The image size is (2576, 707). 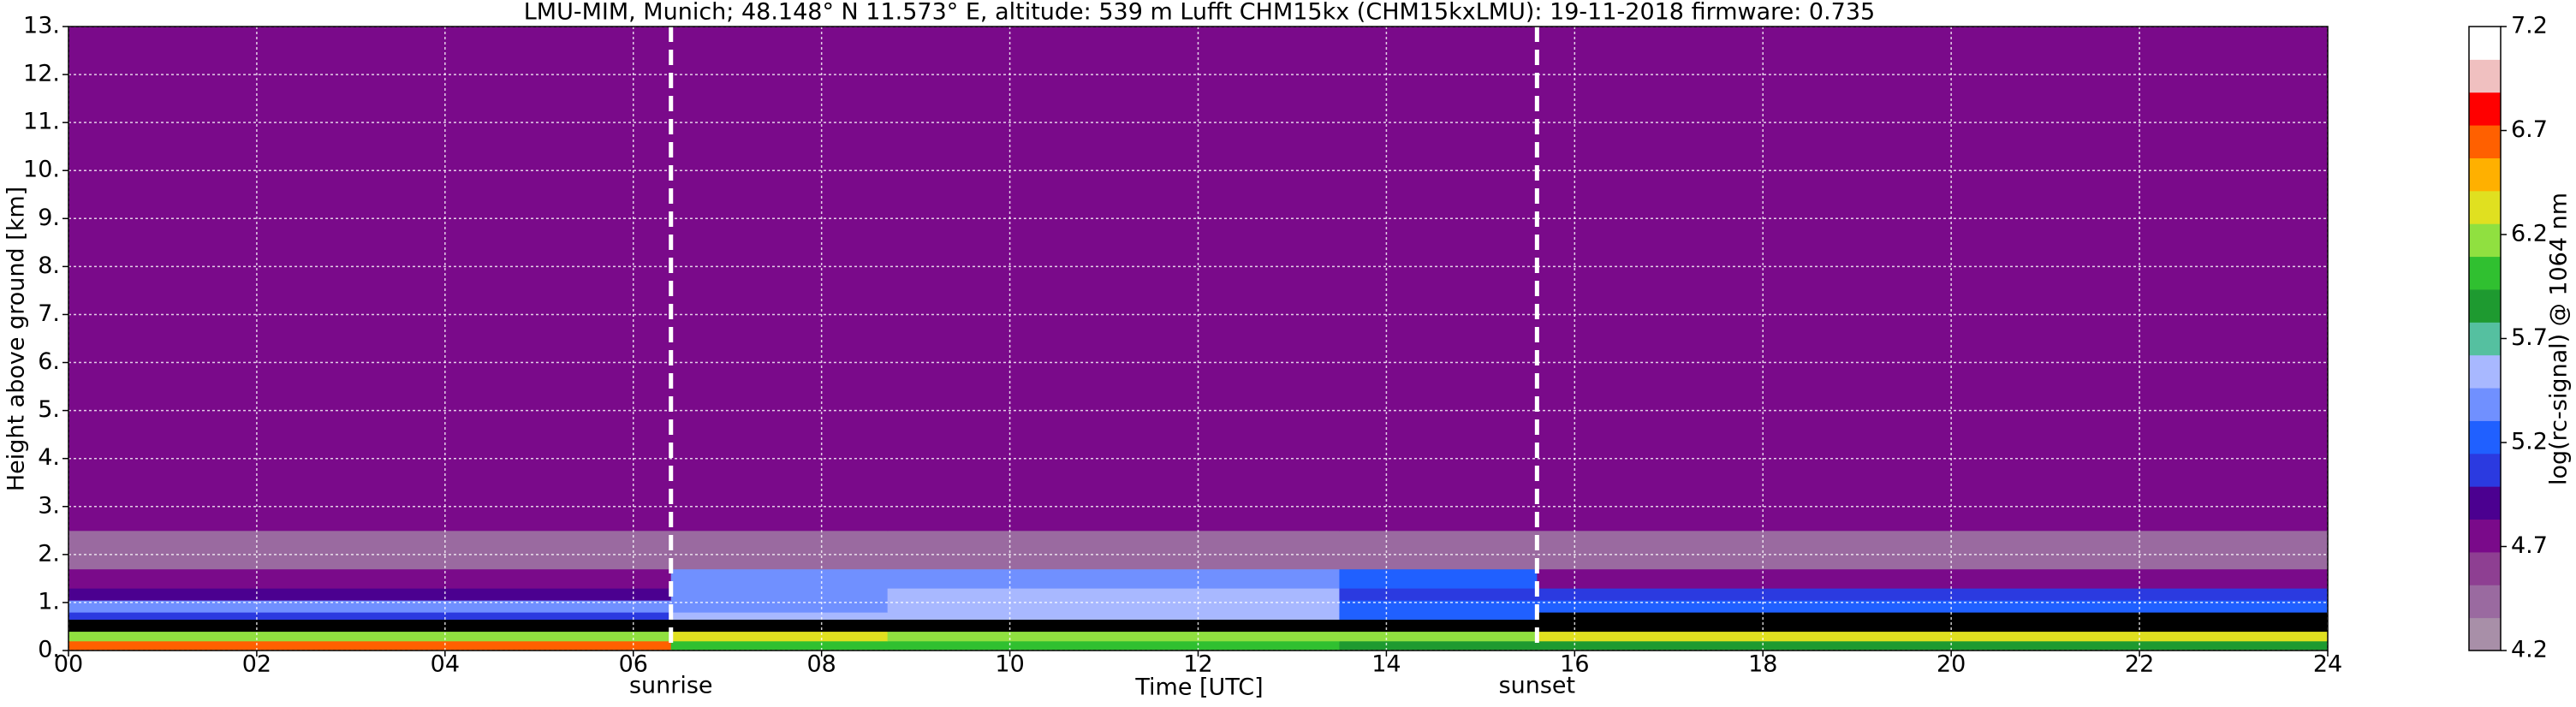 I want to click on y-tick-label: 10., so click(x=41, y=170).